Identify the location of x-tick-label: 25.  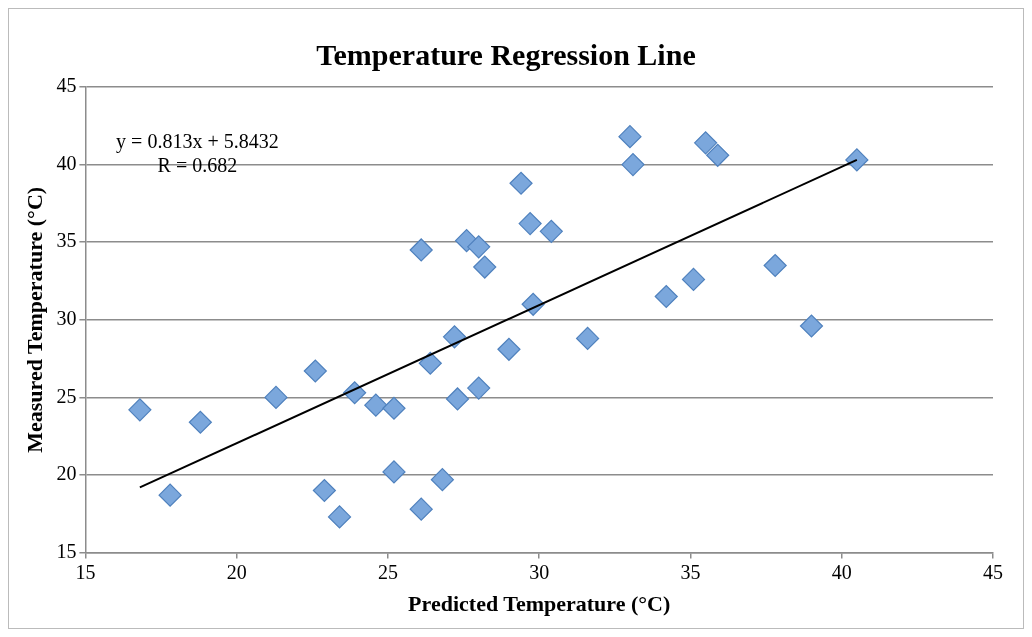
(387, 571).